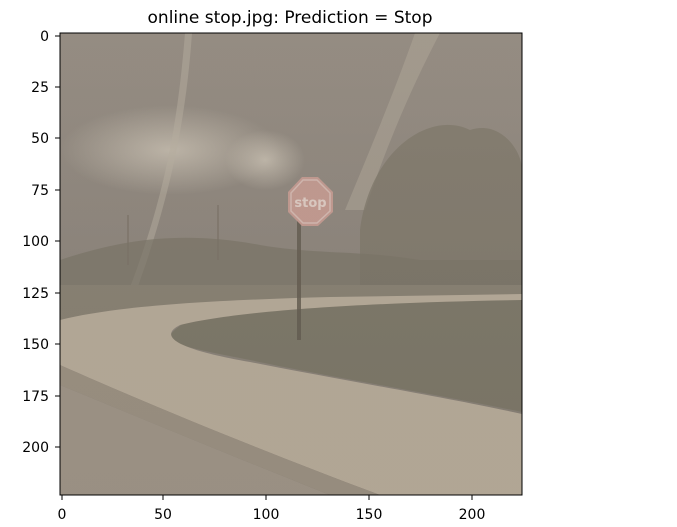 This screenshot has width=677, height=527. What do you see at coordinates (35, 448) in the screenshot?
I see `y-tick-label: 200` at bounding box center [35, 448].